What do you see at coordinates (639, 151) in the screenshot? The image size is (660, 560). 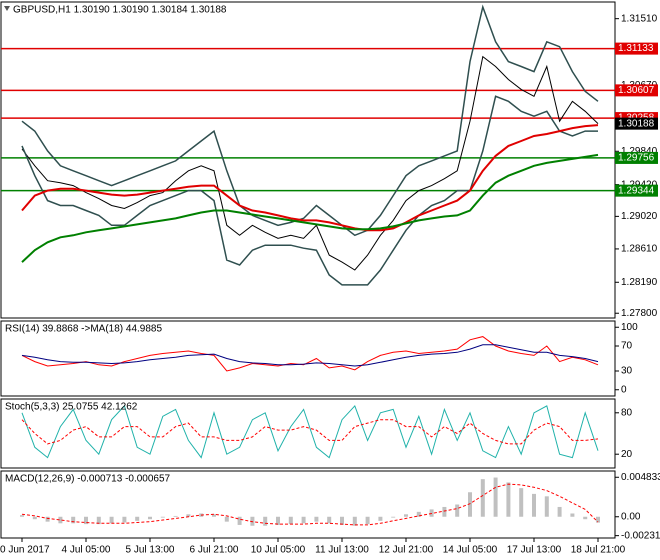 I see `y-tick-label: 1.29840` at bounding box center [639, 151].